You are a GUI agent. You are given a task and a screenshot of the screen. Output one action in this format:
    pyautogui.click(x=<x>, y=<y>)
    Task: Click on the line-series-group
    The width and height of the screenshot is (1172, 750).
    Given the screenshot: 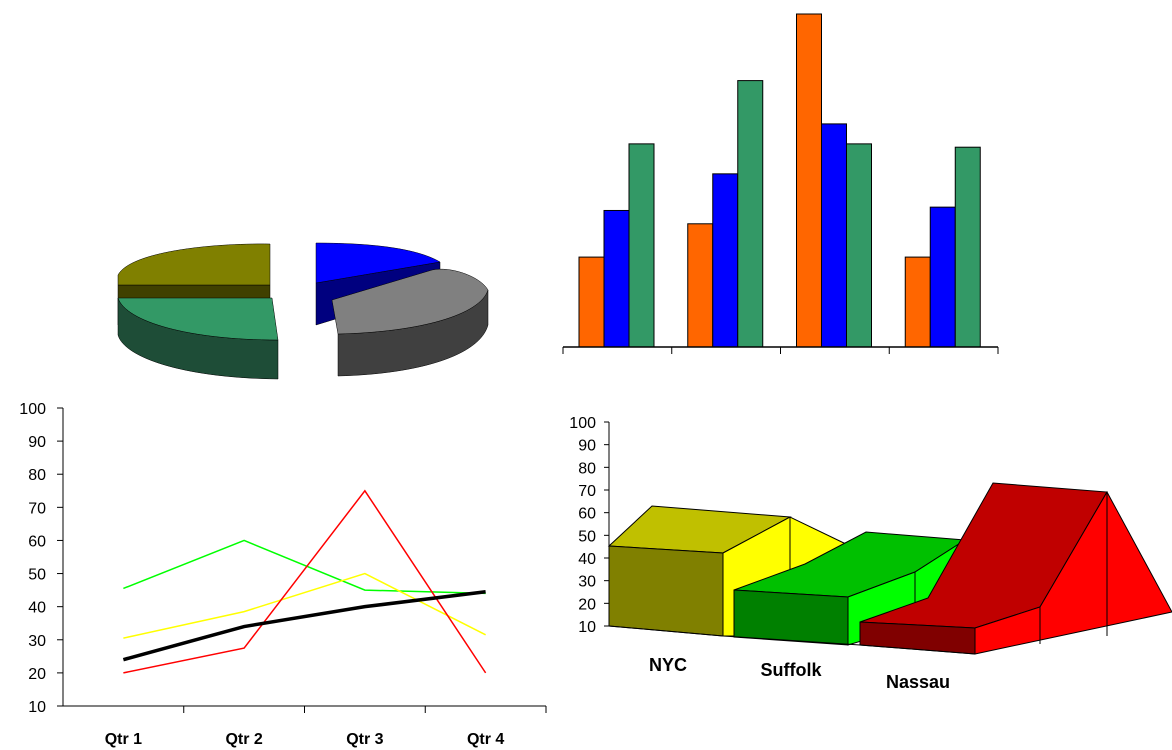 What is the action you would take?
    pyautogui.click(x=304, y=581)
    